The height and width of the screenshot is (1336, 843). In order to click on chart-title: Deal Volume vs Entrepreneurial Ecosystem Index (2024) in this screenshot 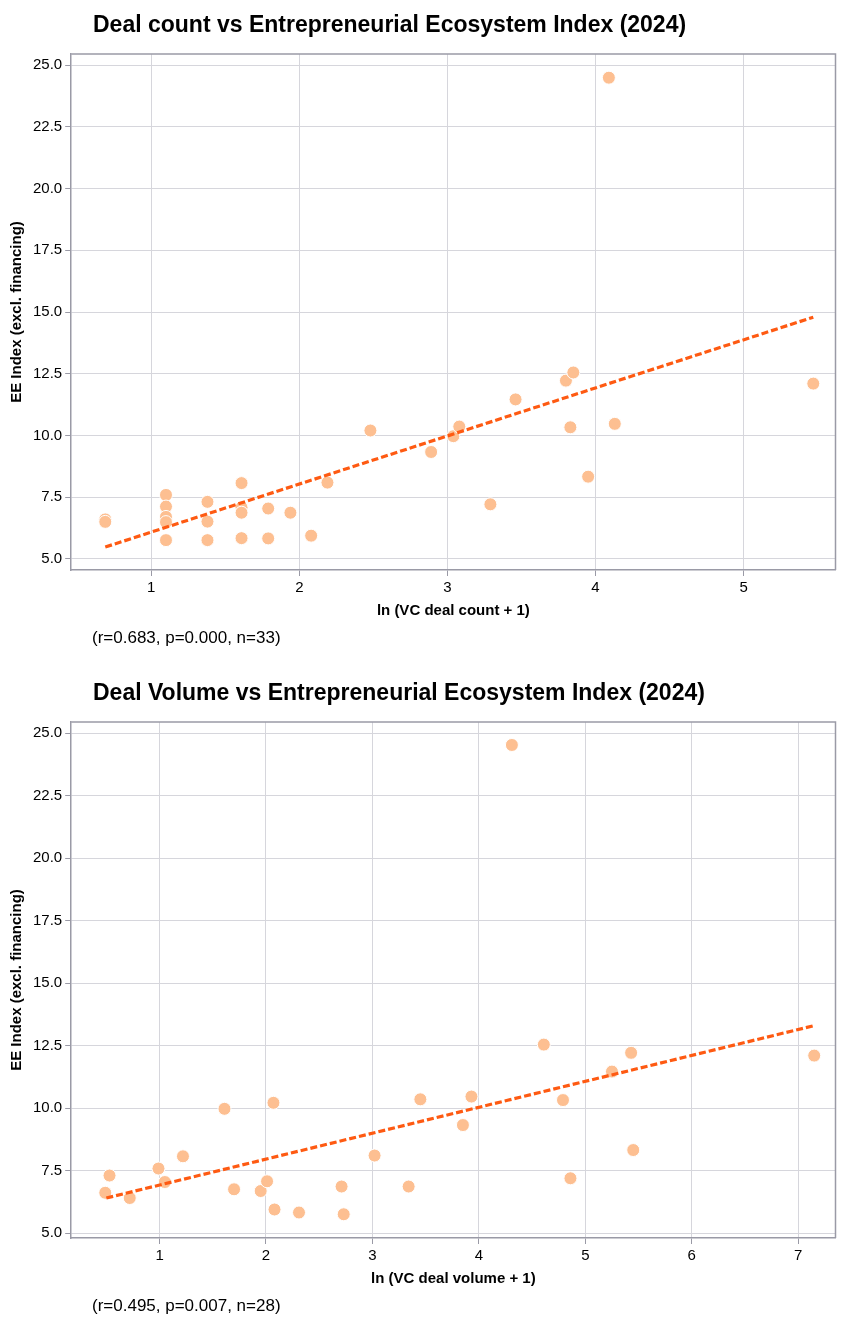, I will do `click(399, 692)`.